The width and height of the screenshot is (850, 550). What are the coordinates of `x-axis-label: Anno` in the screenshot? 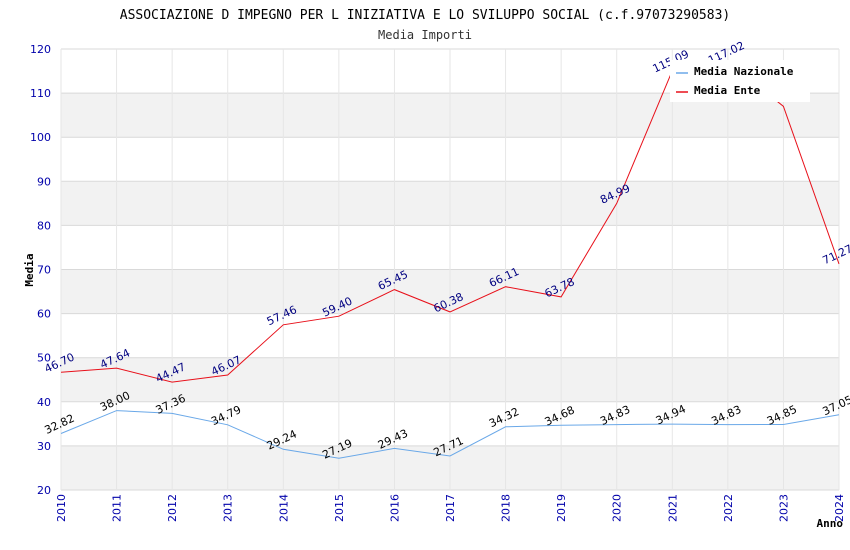 It's located at (830, 523).